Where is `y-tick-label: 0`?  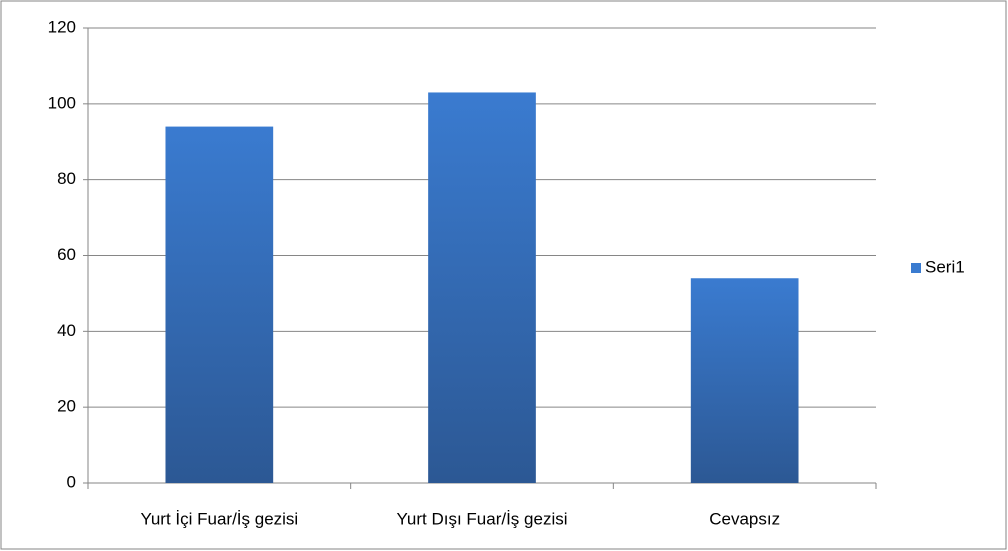
y-tick-label: 0 is located at coordinates (71, 481).